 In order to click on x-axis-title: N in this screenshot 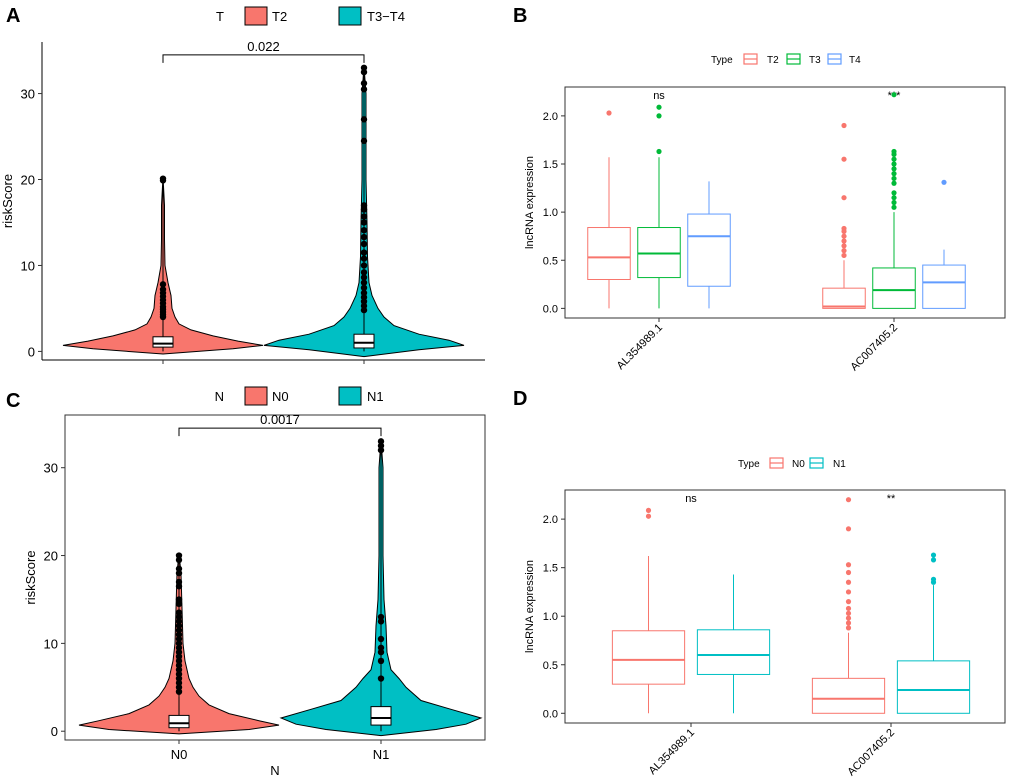, I will do `click(274, 770)`.